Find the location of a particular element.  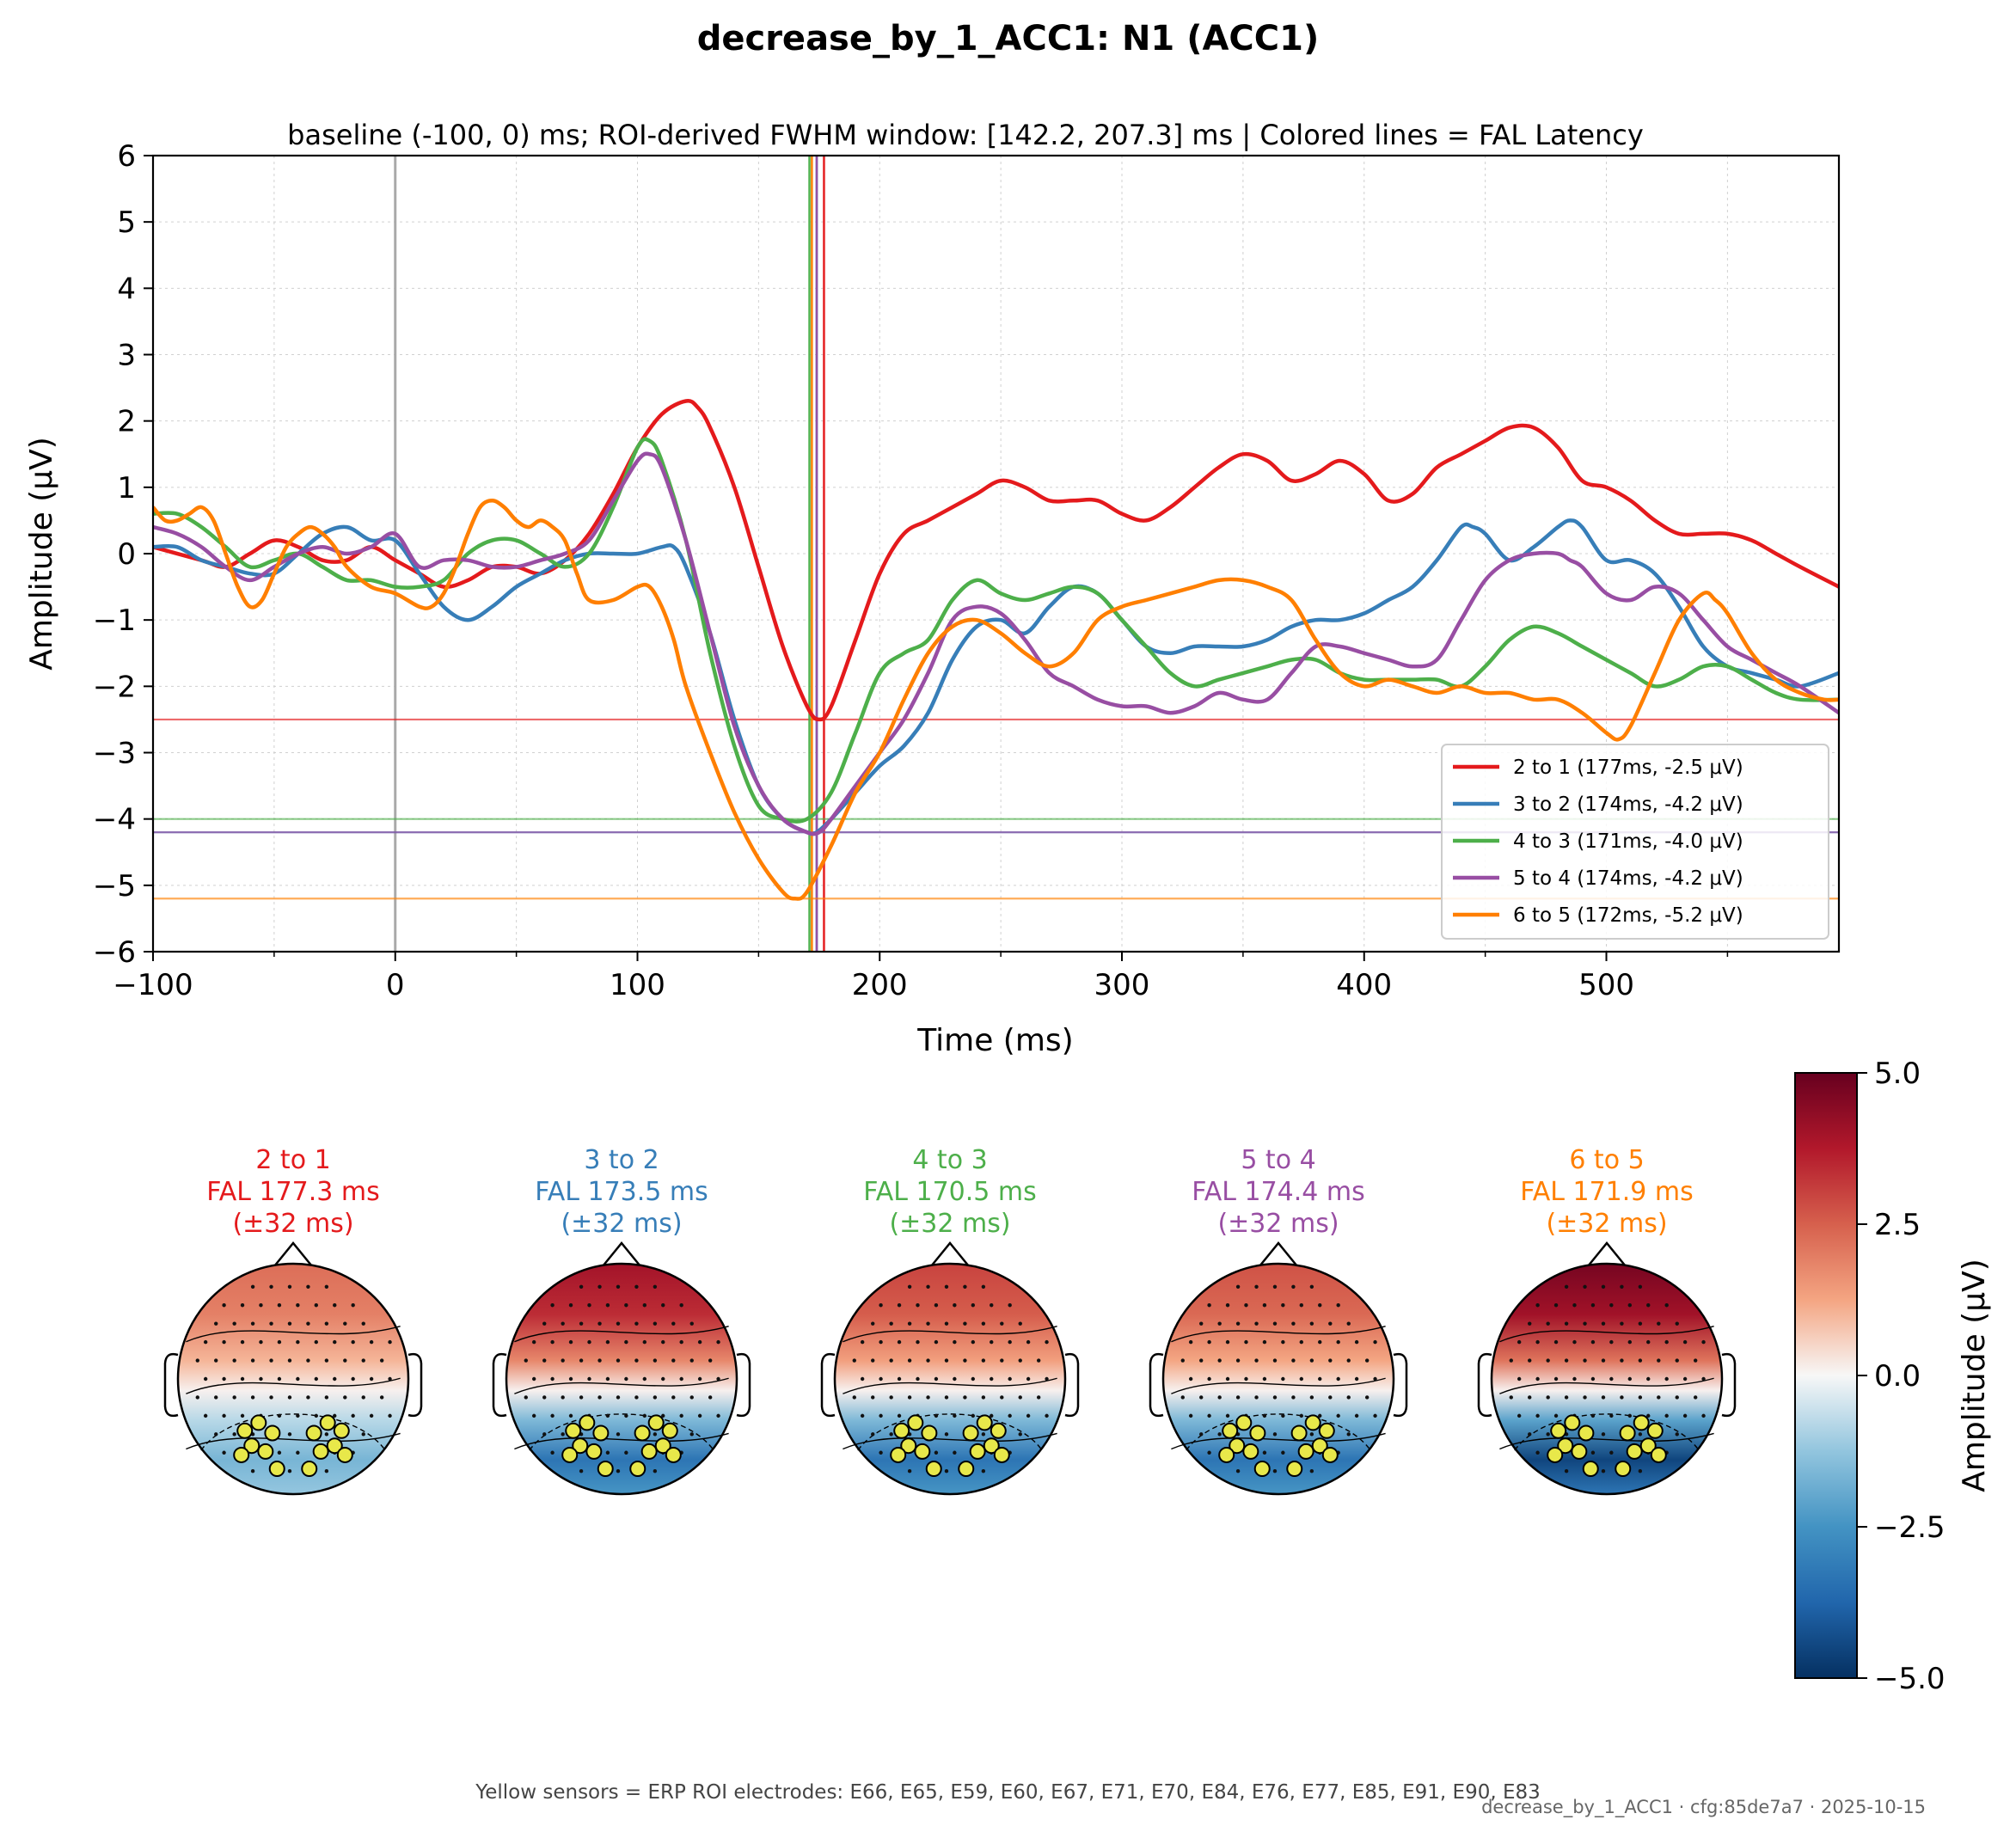

colorbar is located at coordinates (1826, 1375).